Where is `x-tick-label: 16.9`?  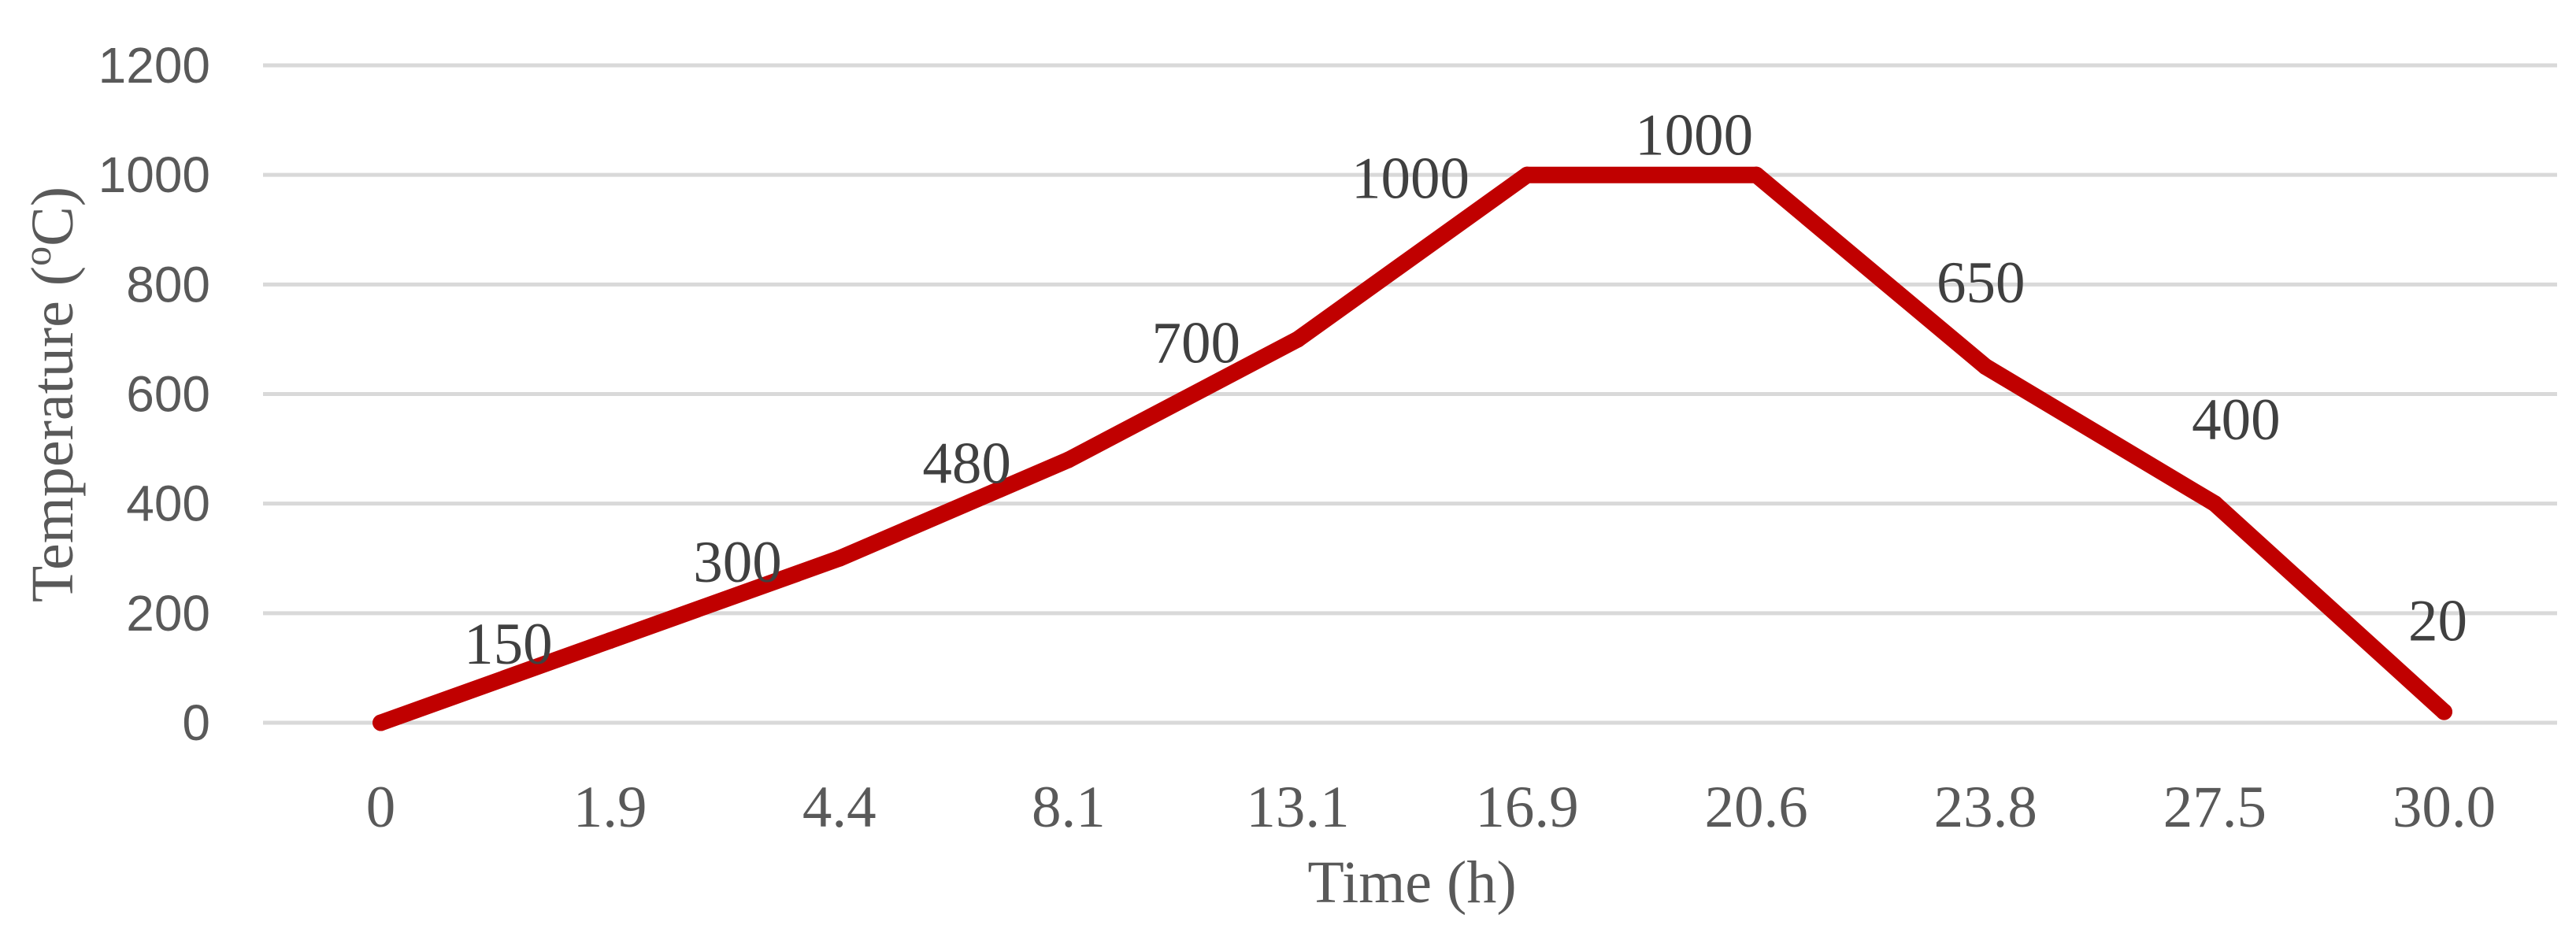
x-tick-label: 16.9 is located at coordinates (1526, 807).